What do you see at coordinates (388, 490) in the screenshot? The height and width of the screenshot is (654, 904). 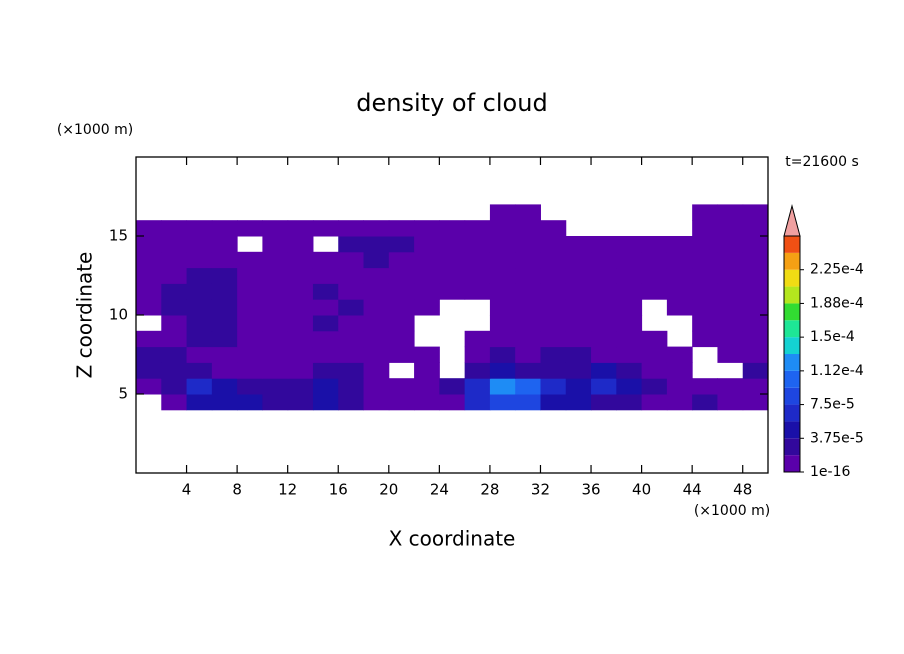 I see `x-tick-label: 20` at bounding box center [388, 490].